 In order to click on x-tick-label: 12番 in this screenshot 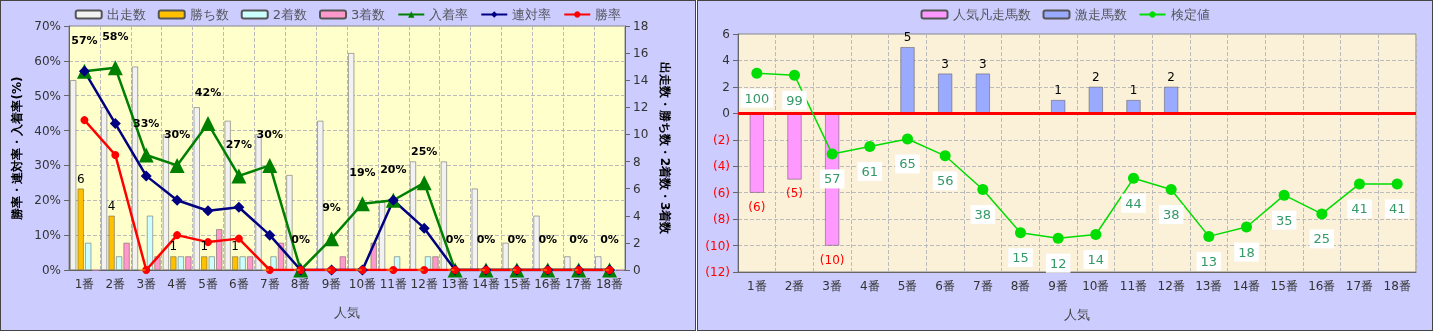, I will do `click(424, 284)`.